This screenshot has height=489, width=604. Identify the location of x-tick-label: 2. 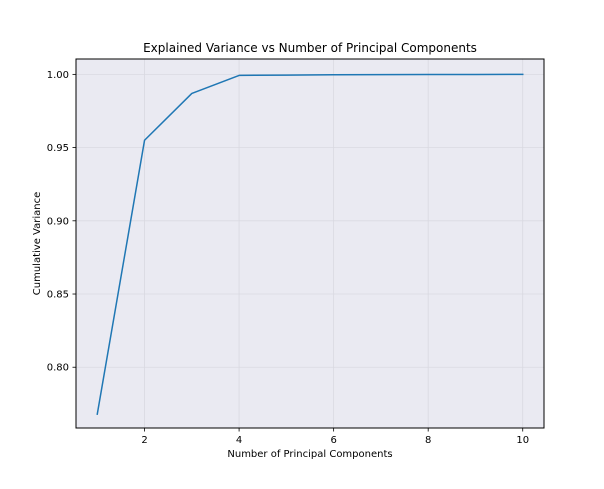
(144, 440).